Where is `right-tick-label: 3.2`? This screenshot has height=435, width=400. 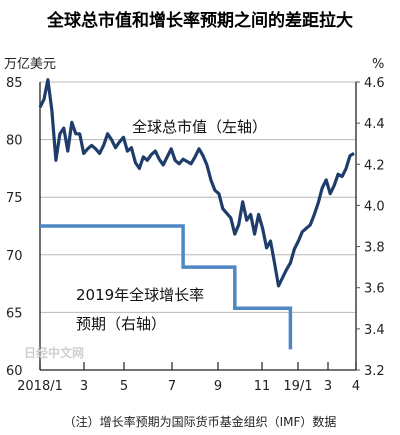
right-tick-label: 3.2 is located at coordinates (374, 371).